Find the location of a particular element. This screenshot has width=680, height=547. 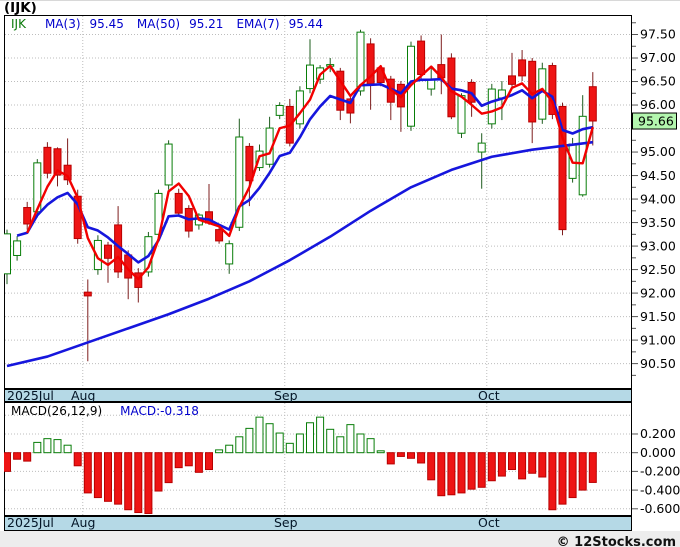

macd-current-value: MACD:-0.318 is located at coordinates (159, 411).